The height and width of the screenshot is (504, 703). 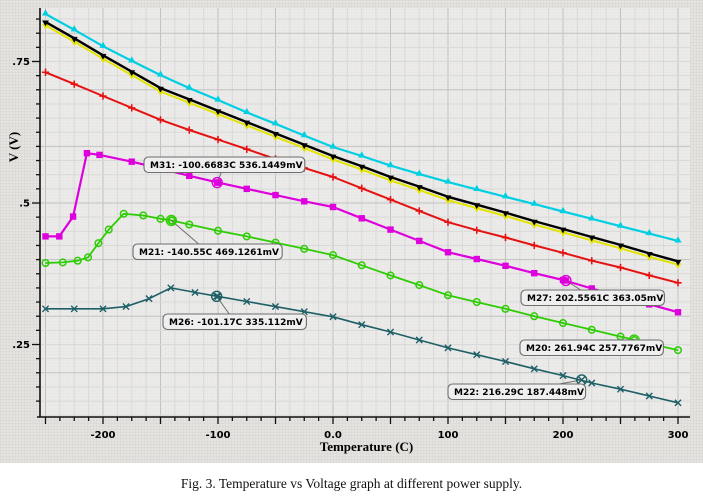 I want to click on x-axis-label: Temperature (C), so click(x=366, y=446).